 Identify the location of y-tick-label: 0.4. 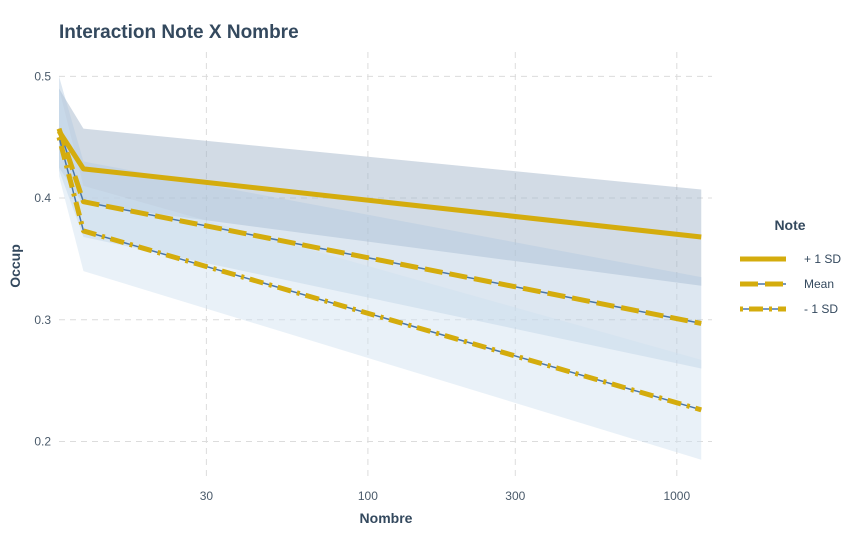
(42, 198).